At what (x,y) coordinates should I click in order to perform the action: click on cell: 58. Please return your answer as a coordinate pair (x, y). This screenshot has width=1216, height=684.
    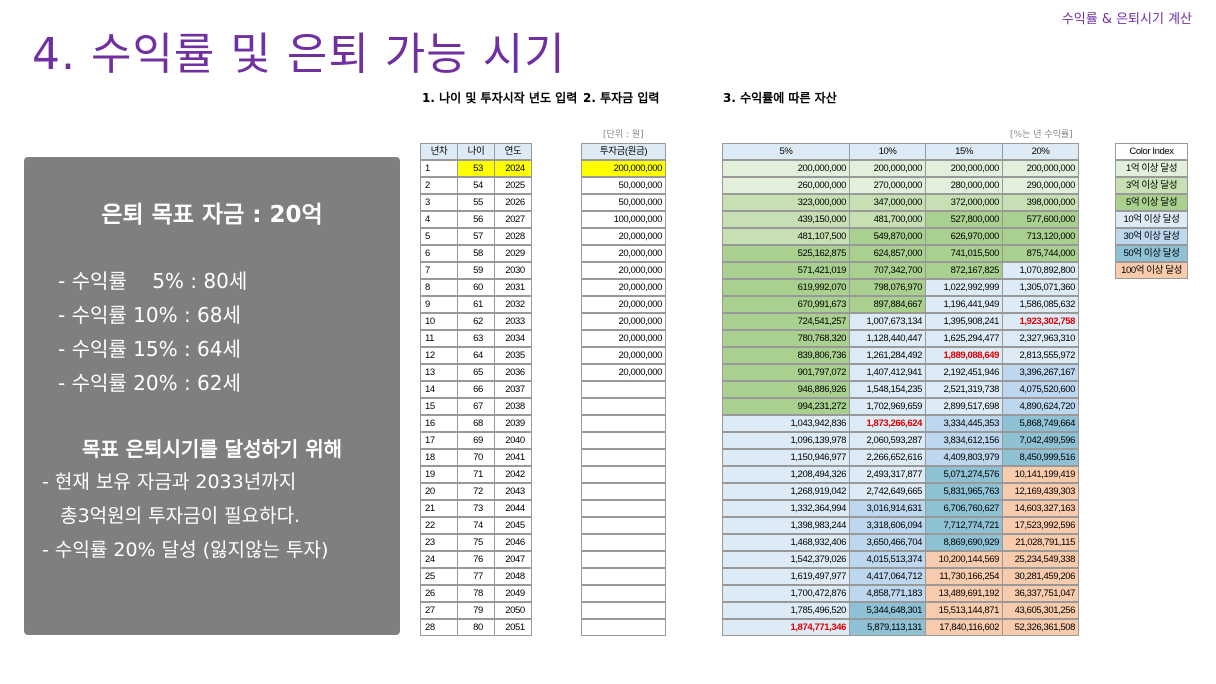
    Looking at the image, I should click on (476, 253).